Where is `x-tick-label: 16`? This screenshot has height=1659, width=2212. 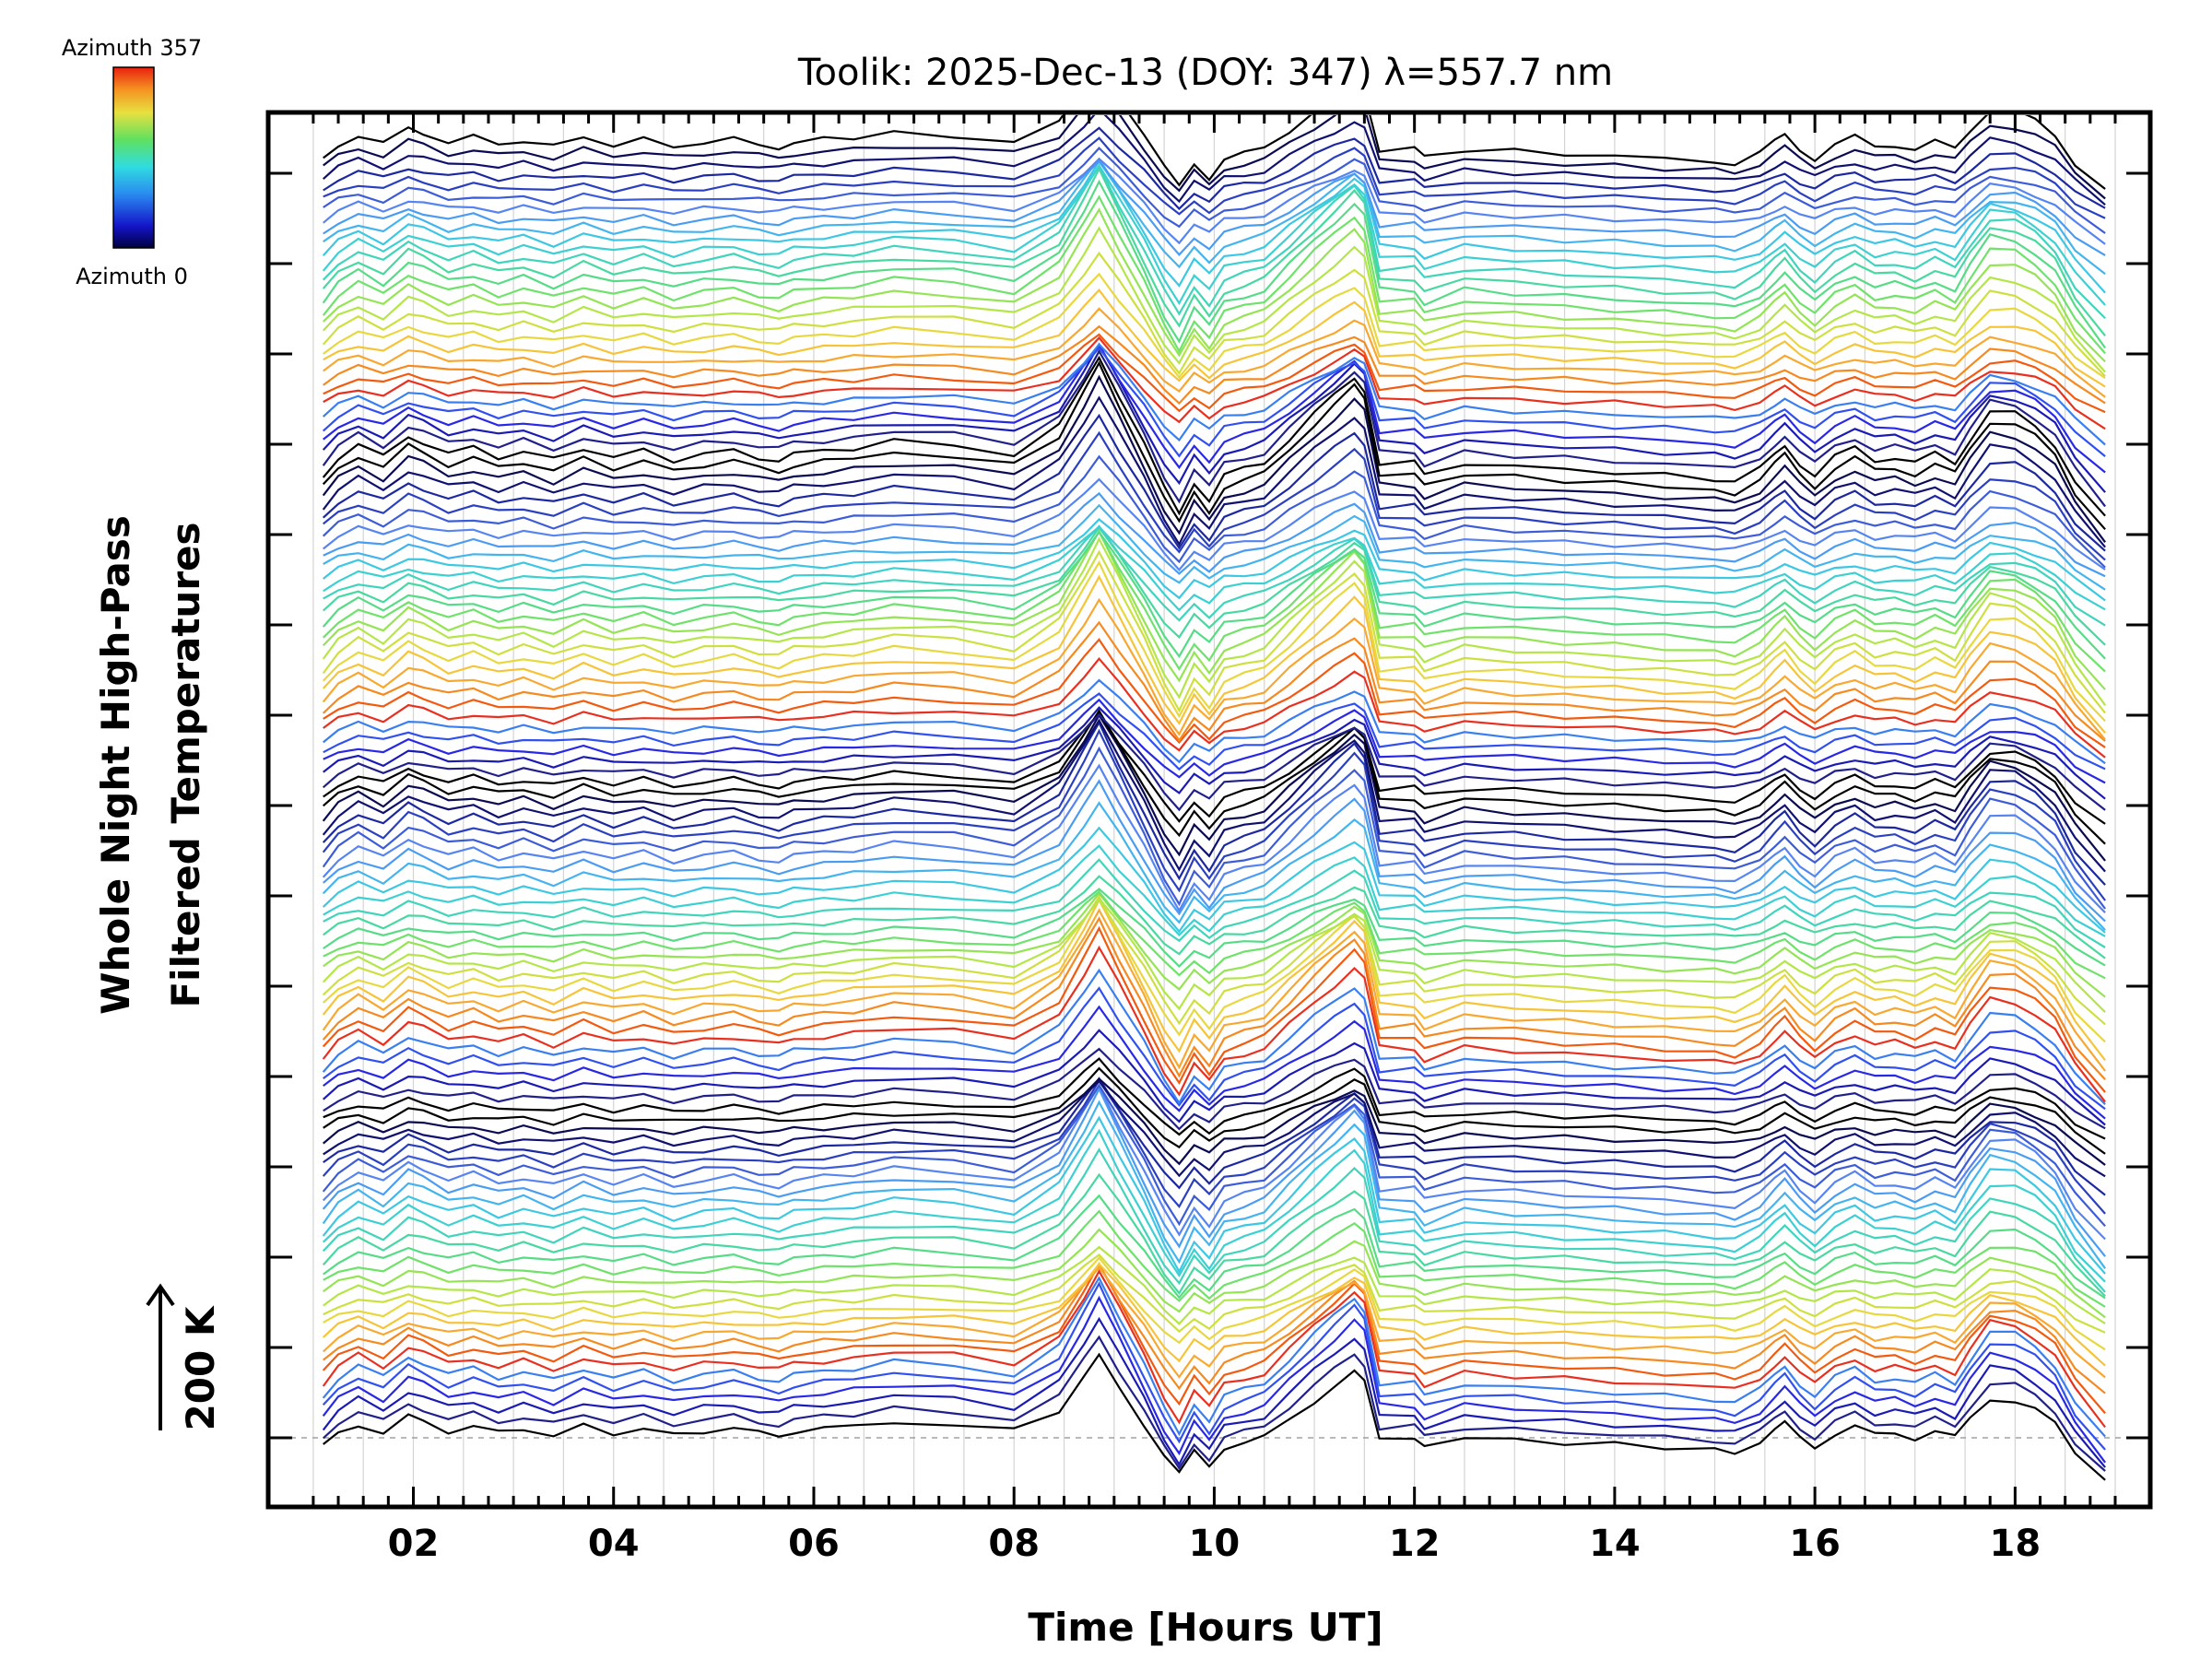
x-tick-label: 16 is located at coordinates (1815, 1544).